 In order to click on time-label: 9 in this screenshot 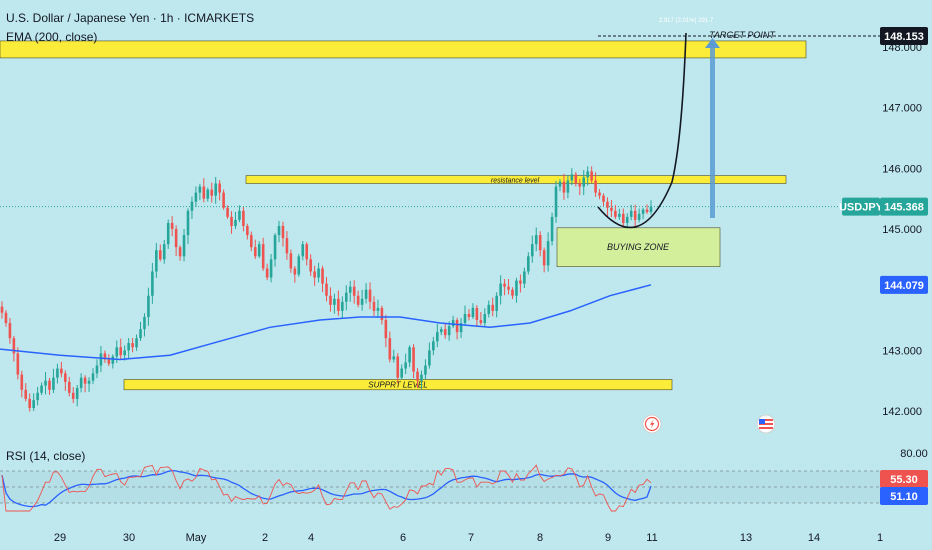, I will do `click(608, 538)`.